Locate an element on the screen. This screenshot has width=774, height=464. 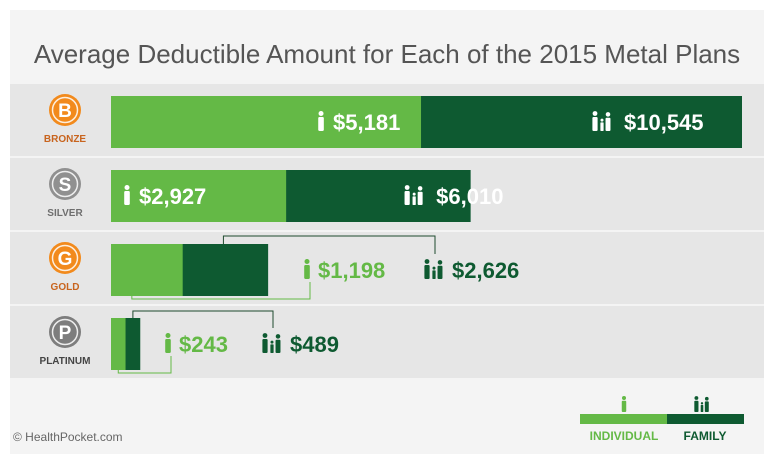
legend-individual-label: INDIVIDUAL is located at coordinates (624, 436).